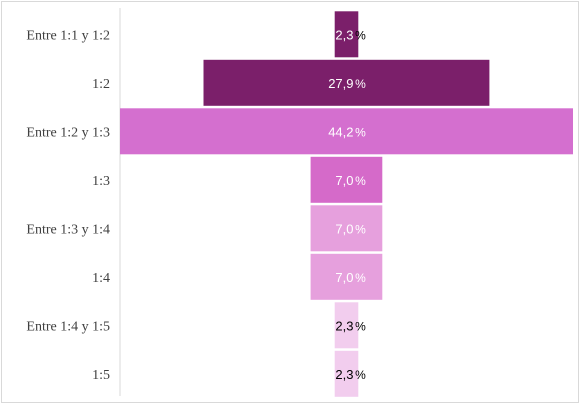 The height and width of the screenshot is (406, 582). I want to click on category-label: 1:3, so click(101, 181).